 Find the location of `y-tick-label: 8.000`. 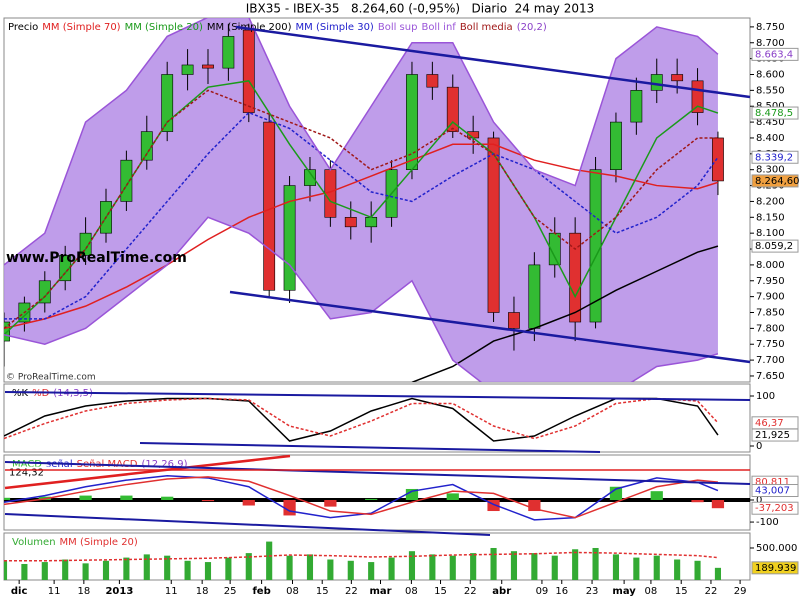

y-tick-label: 8.000 is located at coordinates (770, 265).